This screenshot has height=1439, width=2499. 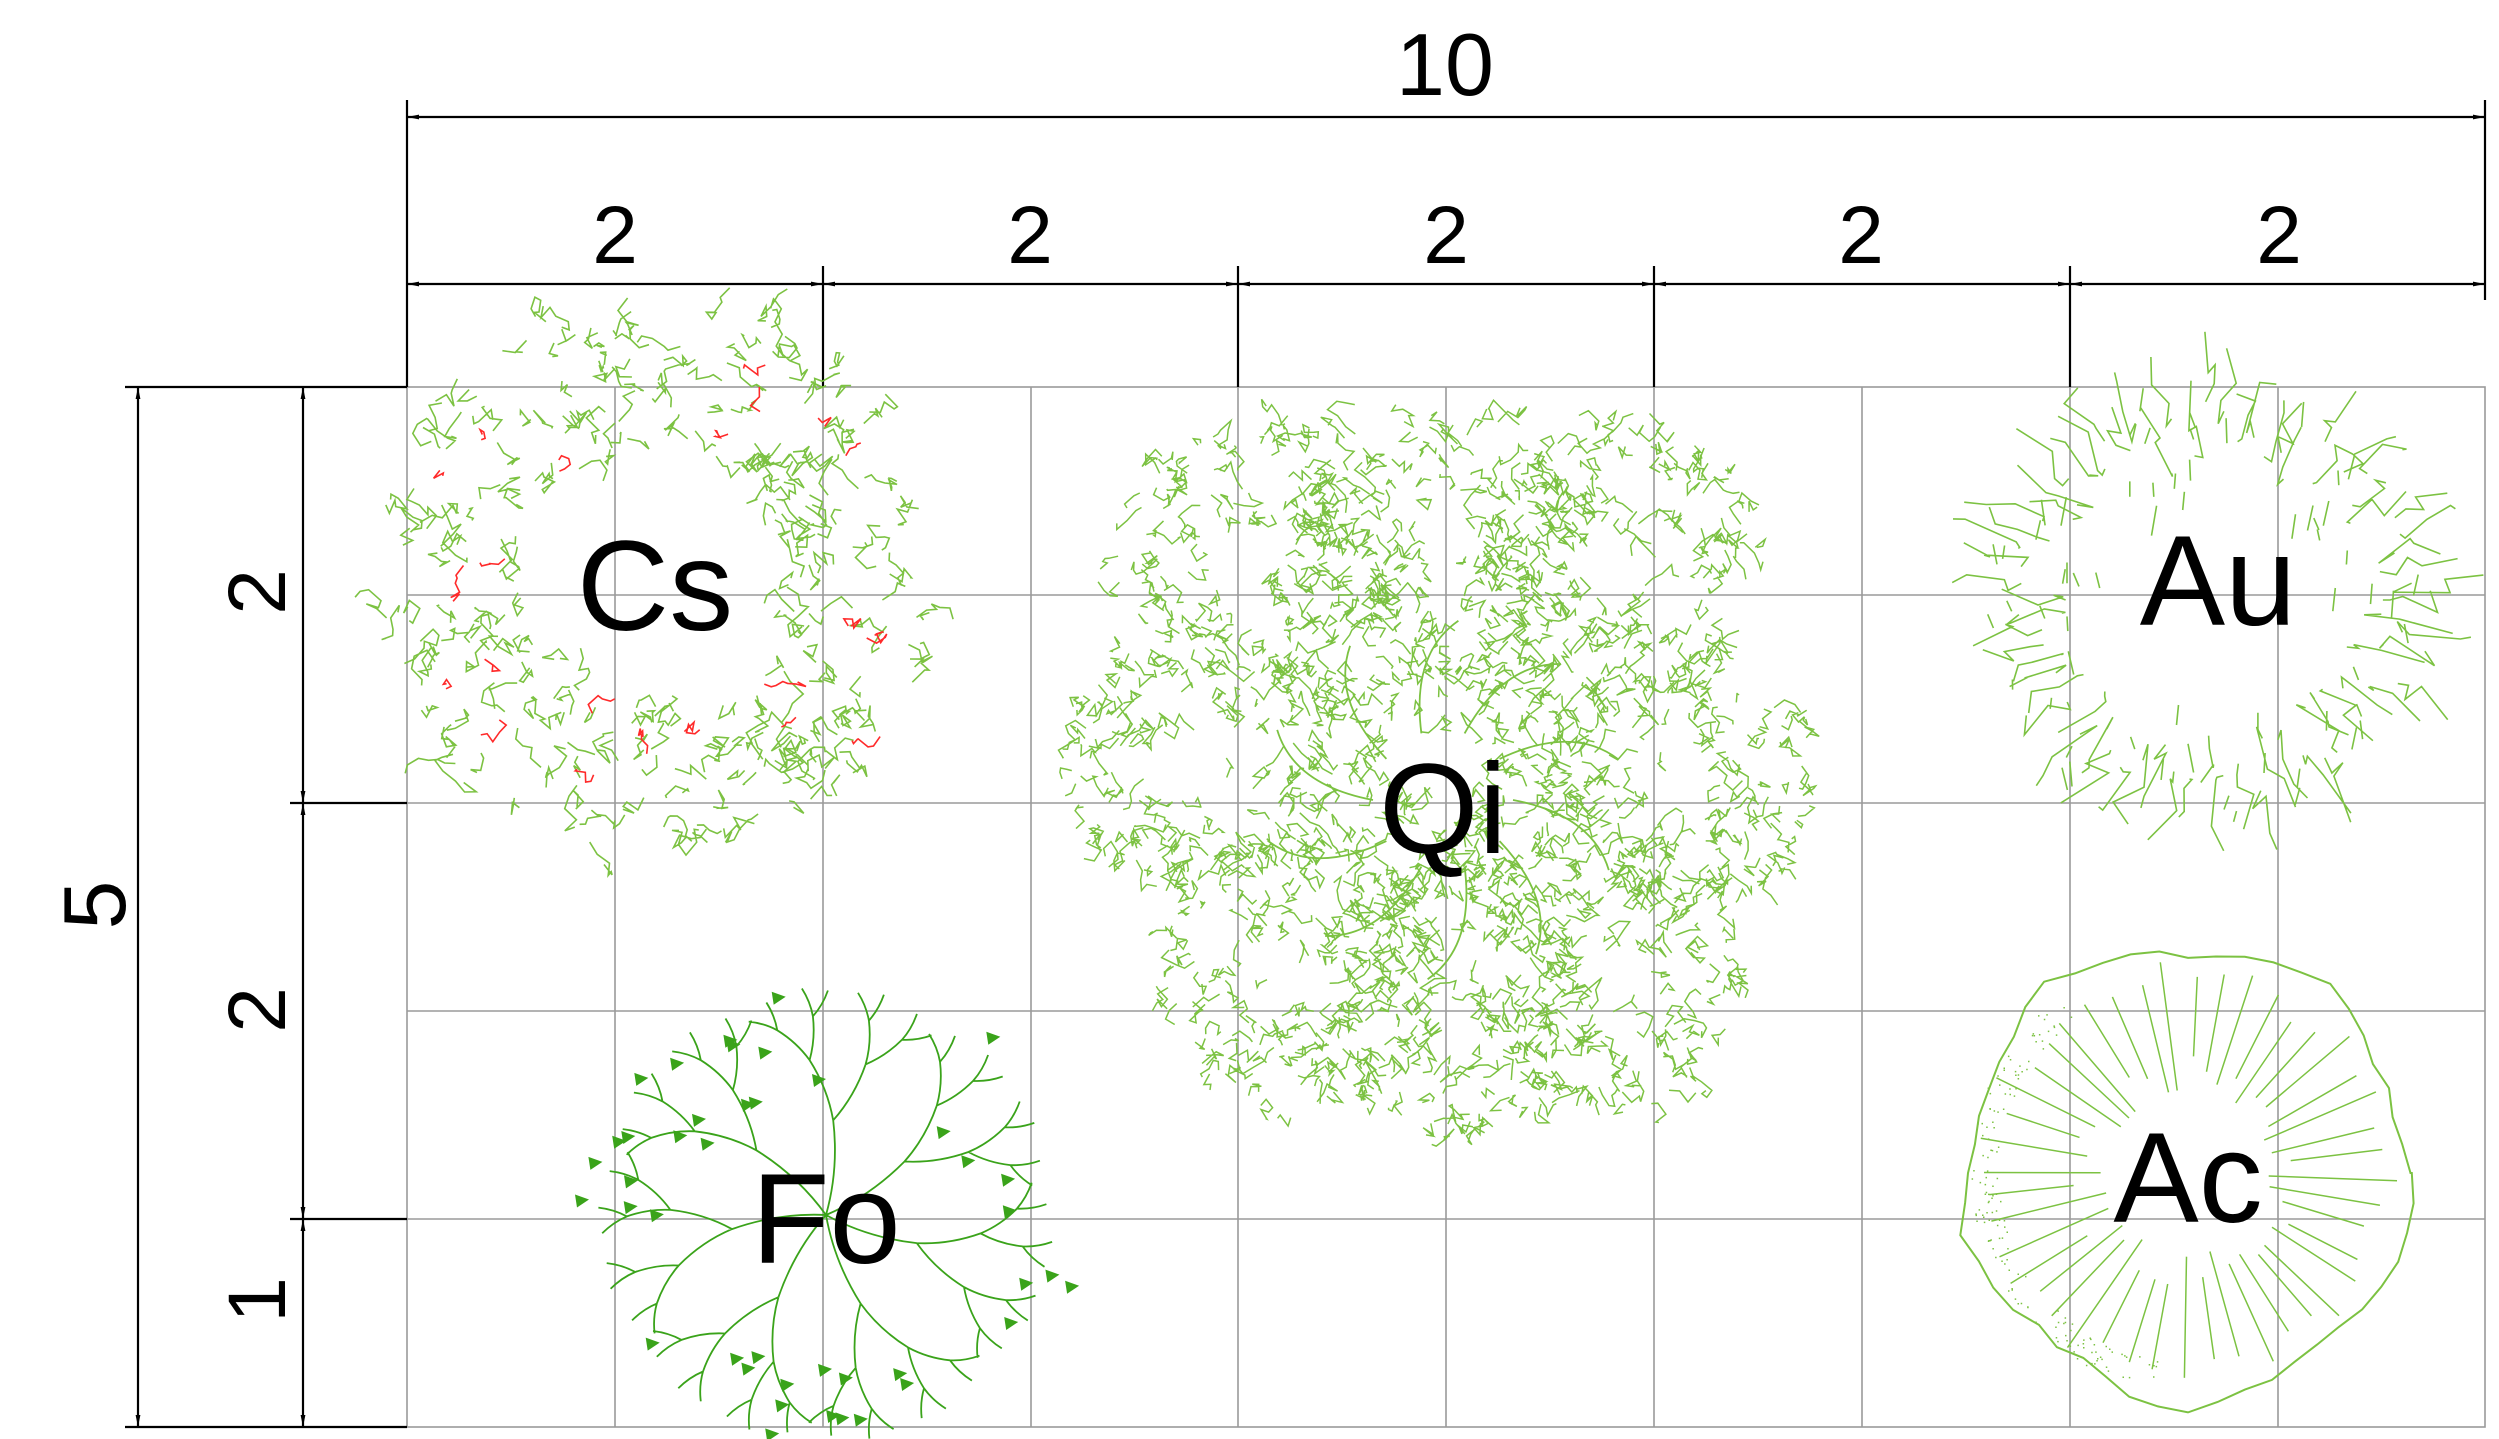 I want to click on blob-ring-tree-symbol, so click(x=654, y=583).